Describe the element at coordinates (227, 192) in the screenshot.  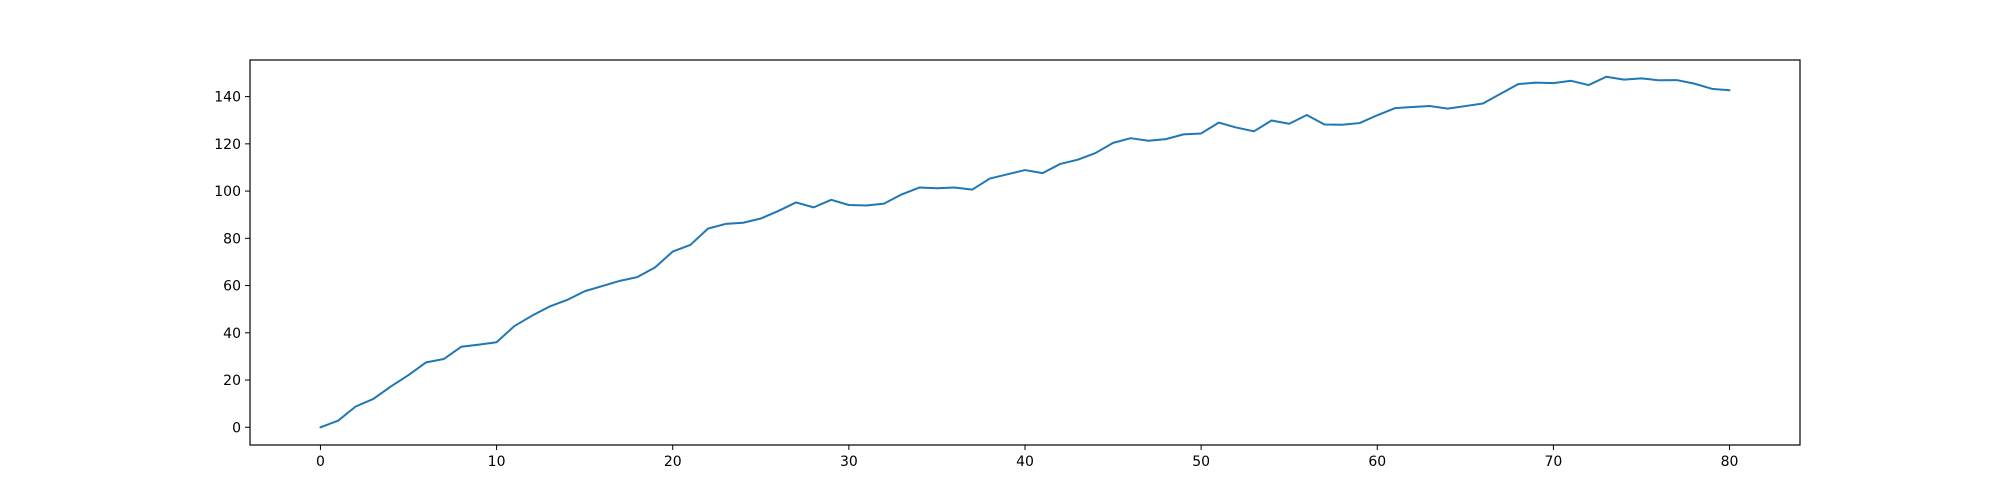
I see `y-tick-label: 100` at that location.